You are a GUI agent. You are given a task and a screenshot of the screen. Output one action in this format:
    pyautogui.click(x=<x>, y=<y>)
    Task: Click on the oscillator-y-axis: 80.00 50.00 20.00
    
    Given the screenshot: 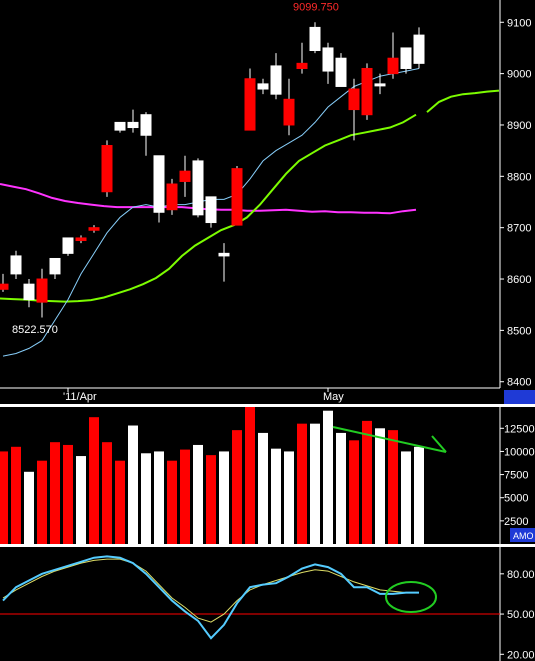 What is the action you would take?
    pyautogui.click(x=517, y=615)
    